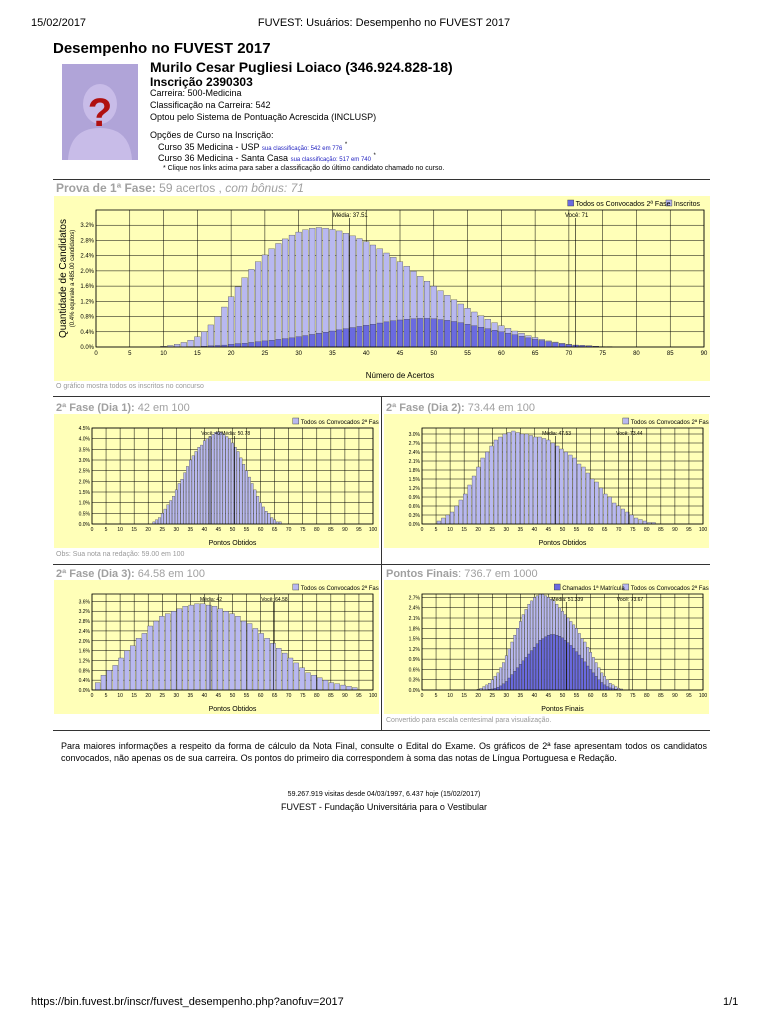  I want to click on x-axis-label: Pontos Obtidos, so click(233, 543).